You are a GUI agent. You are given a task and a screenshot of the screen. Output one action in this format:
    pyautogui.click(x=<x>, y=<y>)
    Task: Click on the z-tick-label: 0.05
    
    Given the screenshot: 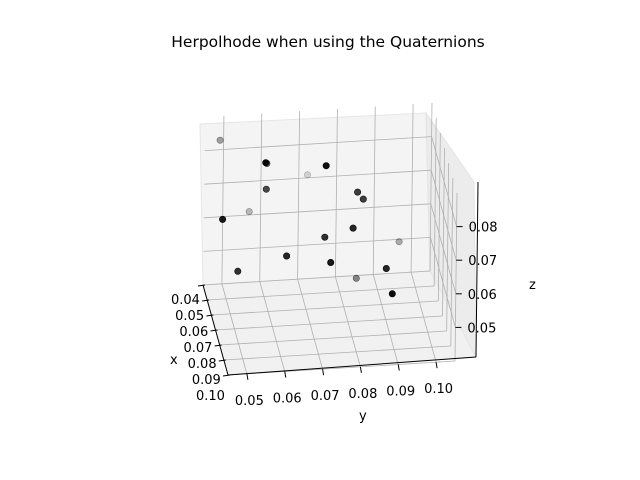 What is the action you would take?
    pyautogui.click(x=481, y=328)
    